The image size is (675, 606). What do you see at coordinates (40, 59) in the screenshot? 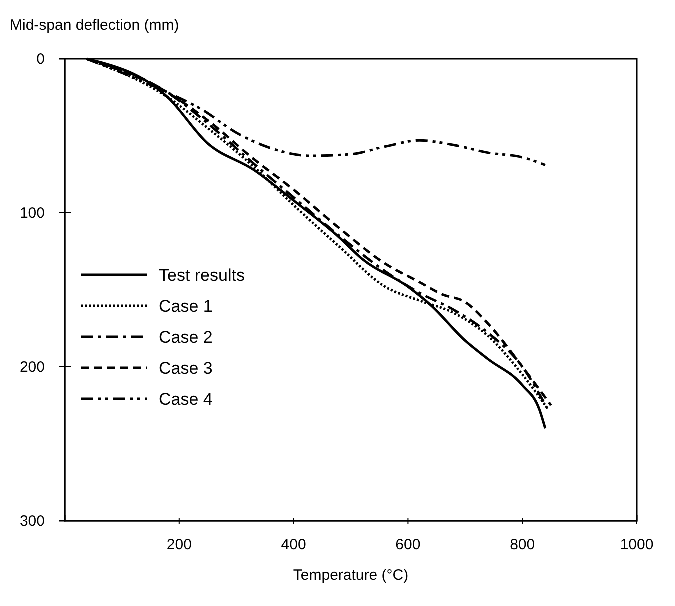
I see `y-tick-label: 0` at bounding box center [40, 59].